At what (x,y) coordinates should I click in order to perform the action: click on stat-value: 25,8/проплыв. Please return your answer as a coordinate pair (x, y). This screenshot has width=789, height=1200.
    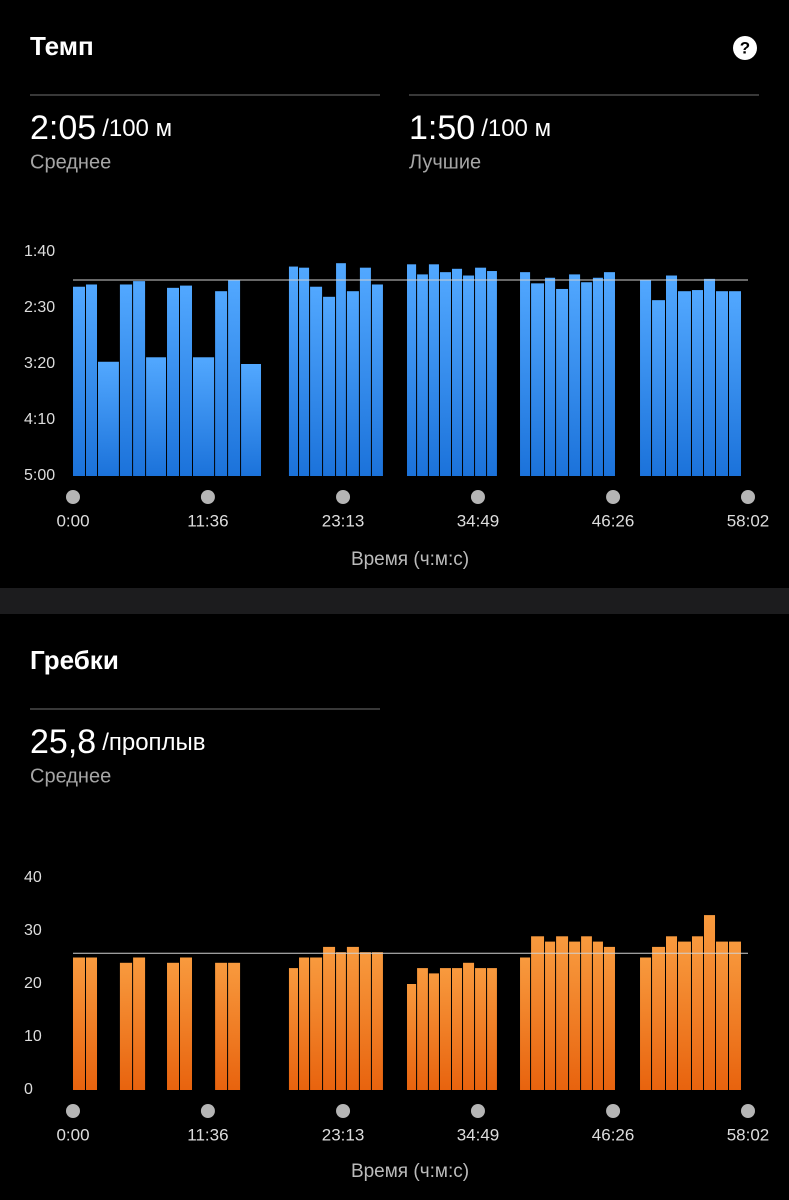
    Looking at the image, I should click on (118, 742).